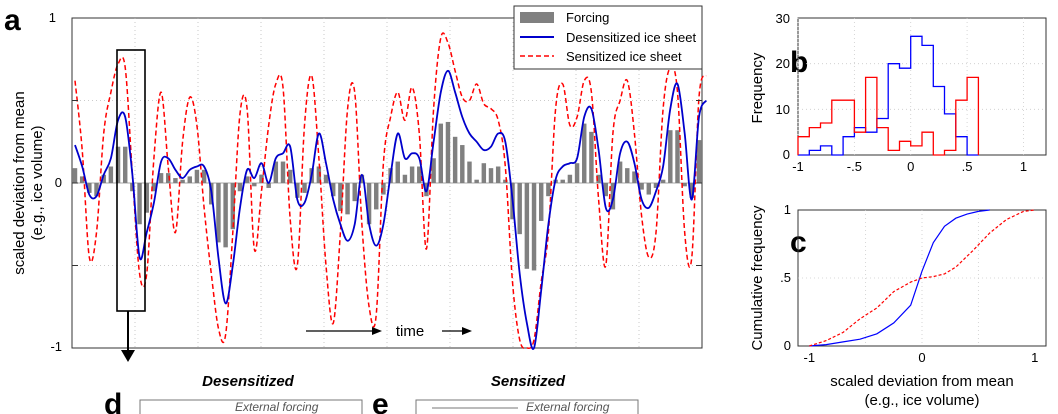 The width and height of the screenshot is (1058, 414). I want to click on panel-c-xtick-label: 0, so click(921, 357).